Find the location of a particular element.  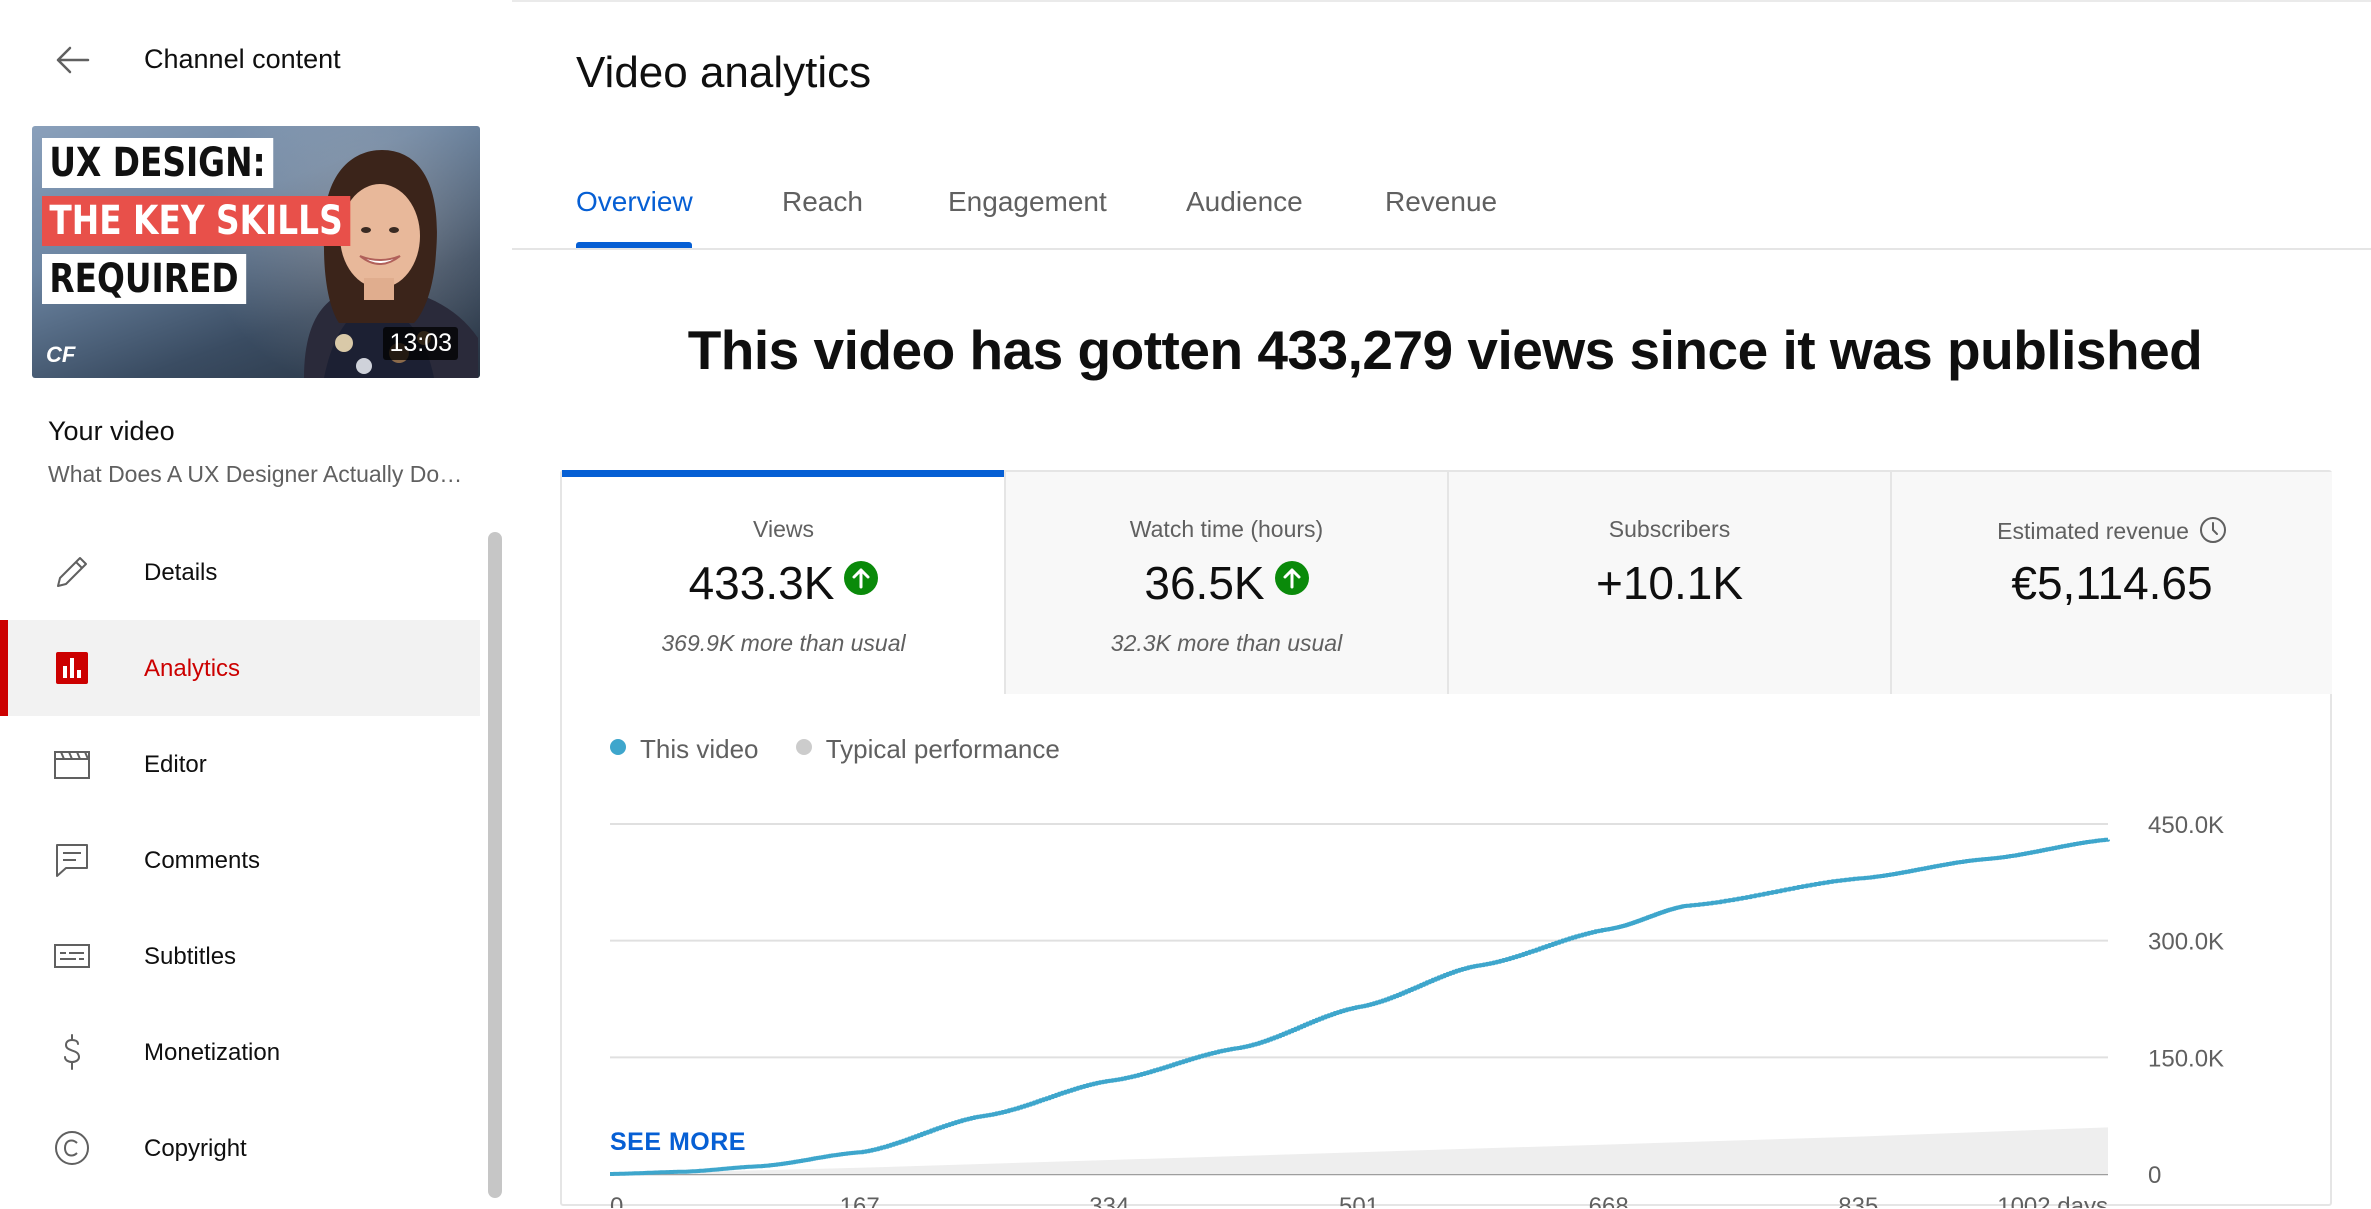

sidebar-item-editor: Editor is located at coordinates (240, 764).